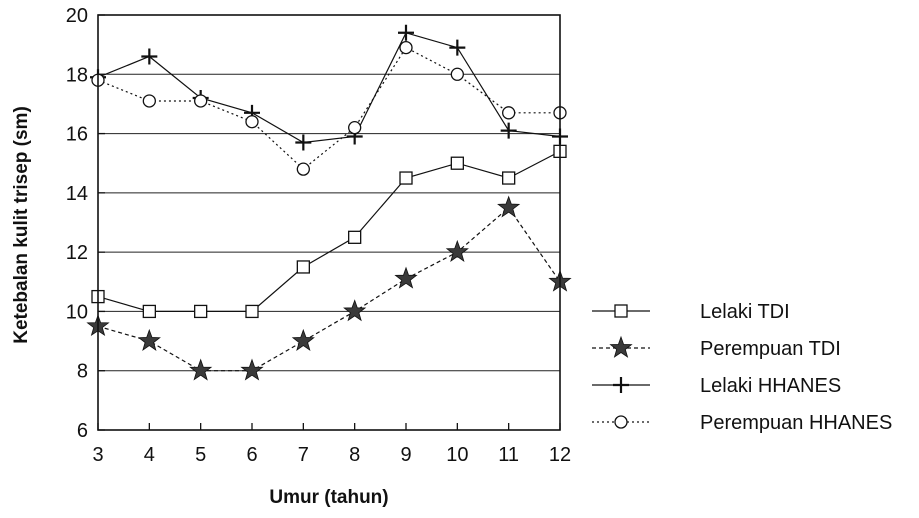 The image size is (919, 518). I want to click on legend-label: Perempuan TDI, so click(770, 349).